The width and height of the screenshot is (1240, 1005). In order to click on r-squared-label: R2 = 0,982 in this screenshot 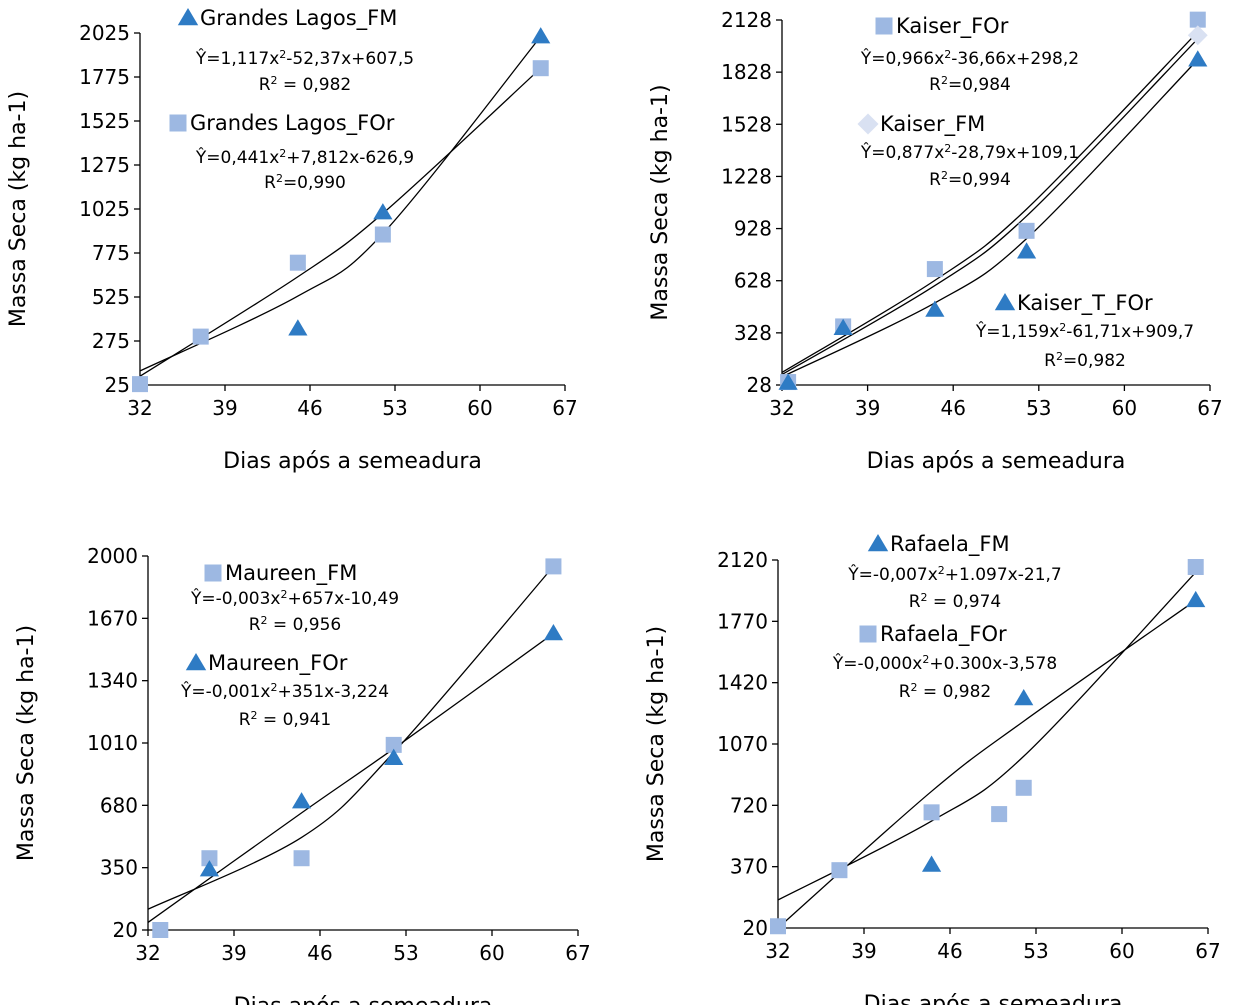, I will do `click(305, 85)`.